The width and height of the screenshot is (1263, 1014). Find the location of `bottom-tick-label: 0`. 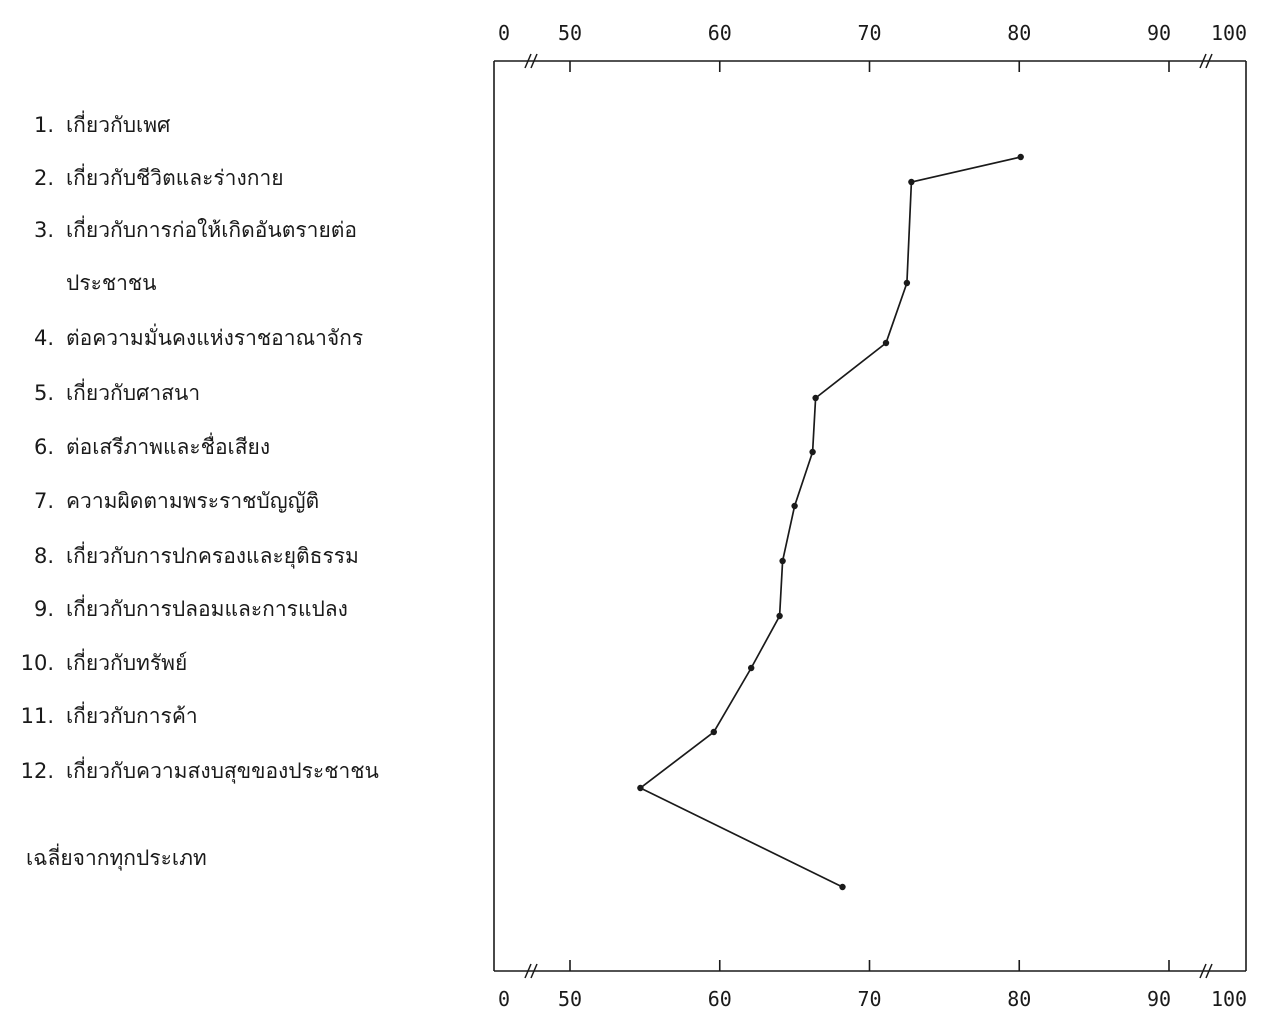

bottom-tick-label: 0 is located at coordinates (504, 999).